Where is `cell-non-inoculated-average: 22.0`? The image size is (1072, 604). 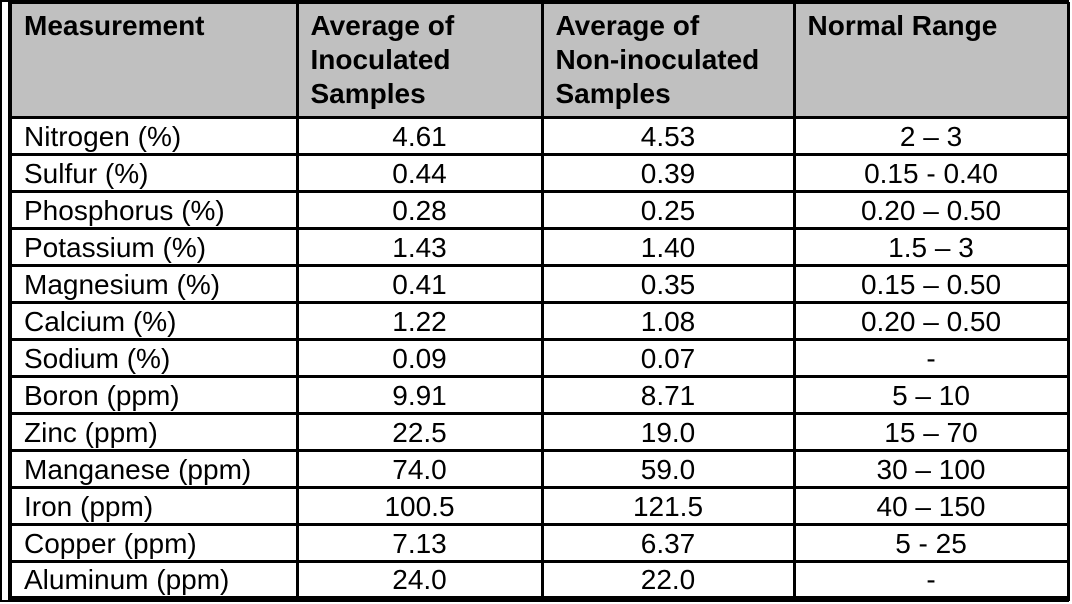 cell-non-inoculated-average: 22.0 is located at coordinates (668, 580).